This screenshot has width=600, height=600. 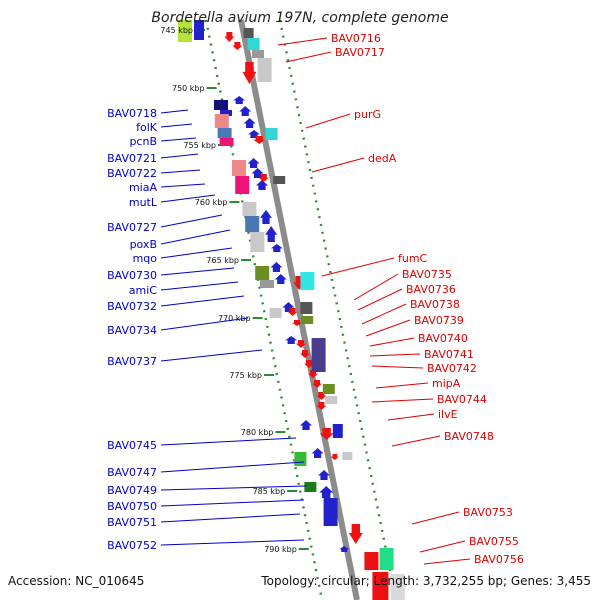 I want to click on kbp-tick-label: 765 kbp, so click(x=222, y=260).